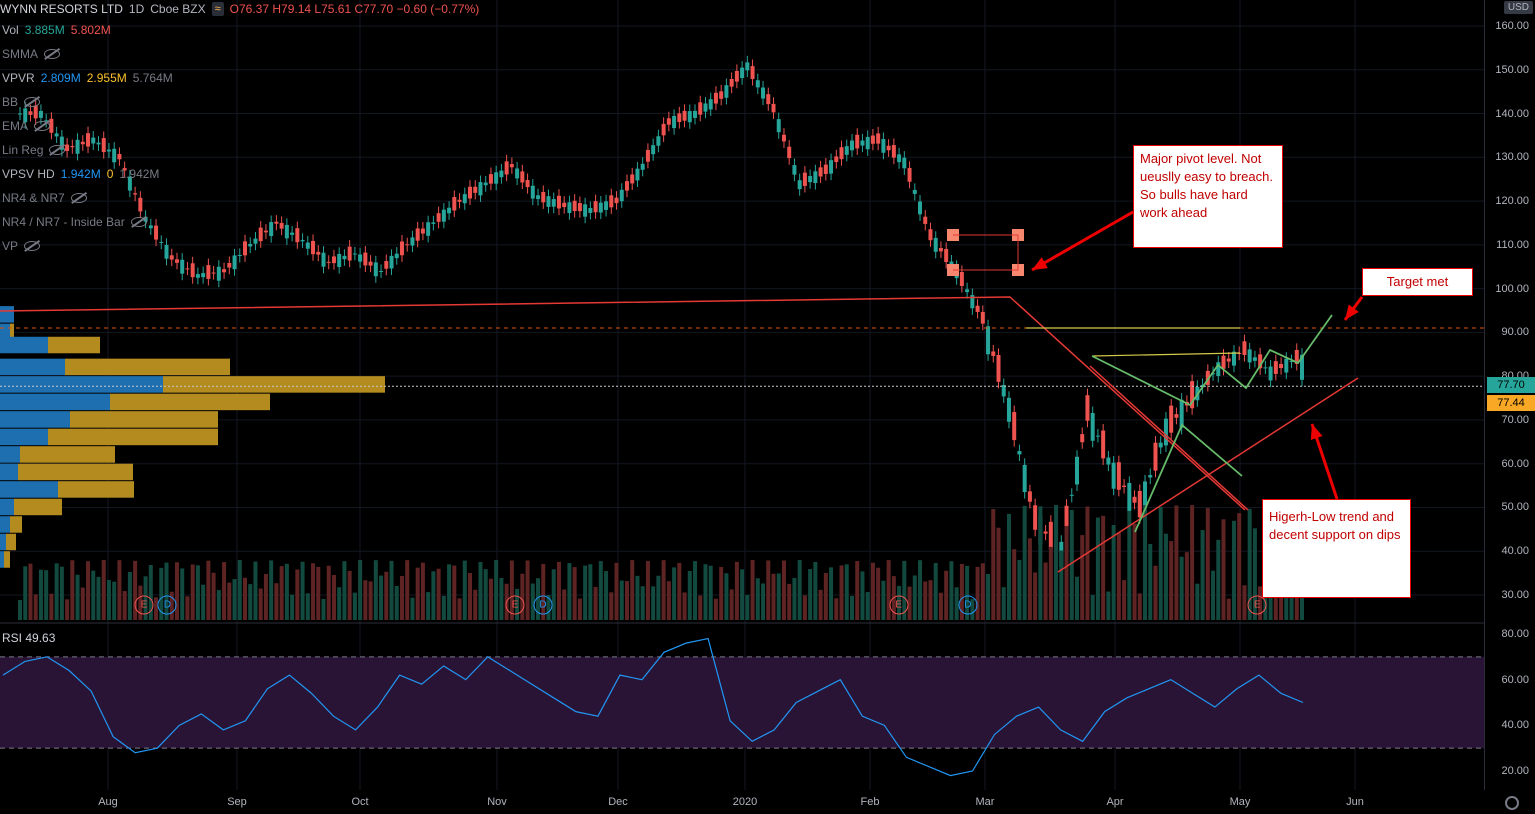 This screenshot has height=814, width=1535. Describe the element at coordinates (87, 174) in the screenshot. I see `legend-vpsv: VPSV HD 1.942M 0 1.942M` at that location.